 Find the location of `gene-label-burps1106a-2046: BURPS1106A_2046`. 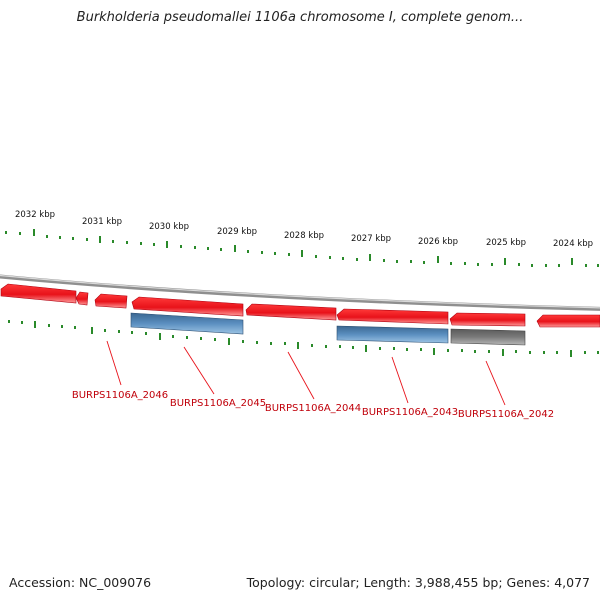

gene-label-burps1106a-2046: BURPS1106A_2046 is located at coordinates (120, 395).